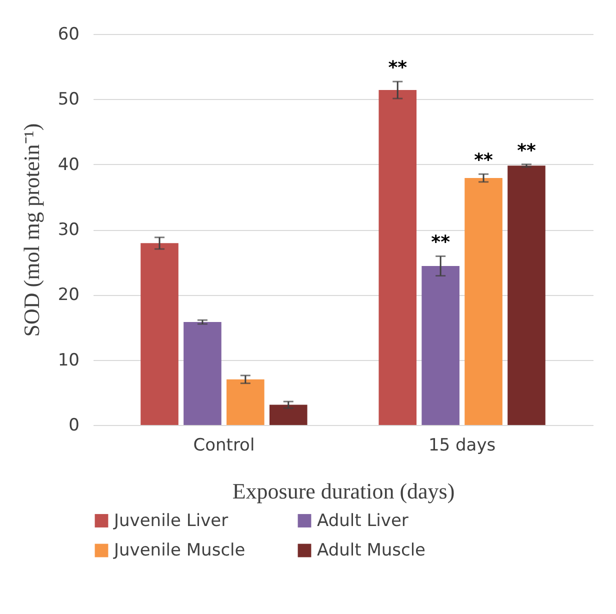 The image size is (616, 614). Describe the element at coordinates (69, 230) in the screenshot. I see `y-tick-label: 30` at that location.